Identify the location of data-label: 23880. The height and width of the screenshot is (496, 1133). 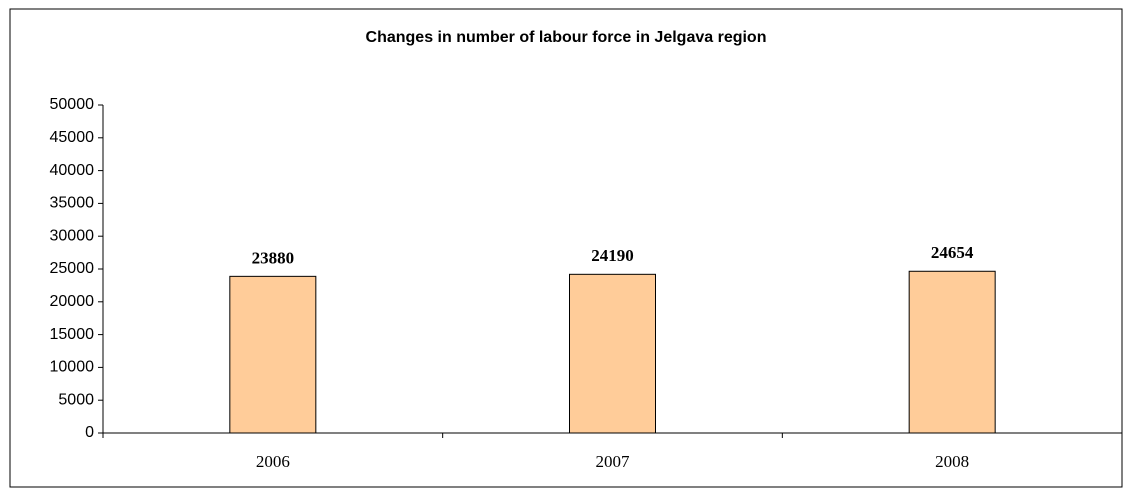
(273, 257).